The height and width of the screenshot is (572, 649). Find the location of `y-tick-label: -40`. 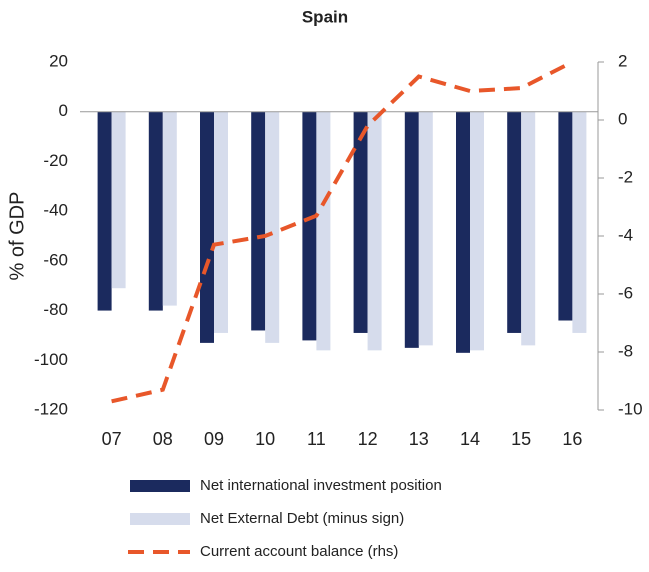

y-tick-label: -40 is located at coordinates (55, 210).